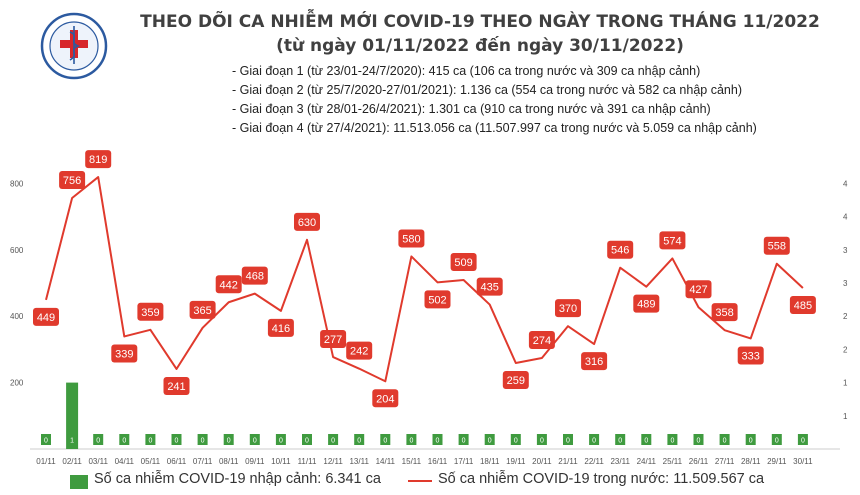 Image resolution: width=860 pixels, height=495 pixels. What do you see at coordinates (385, 399) in the screenshot?
I see `domestic-data-label: 204` at bounding box center [385, 399].